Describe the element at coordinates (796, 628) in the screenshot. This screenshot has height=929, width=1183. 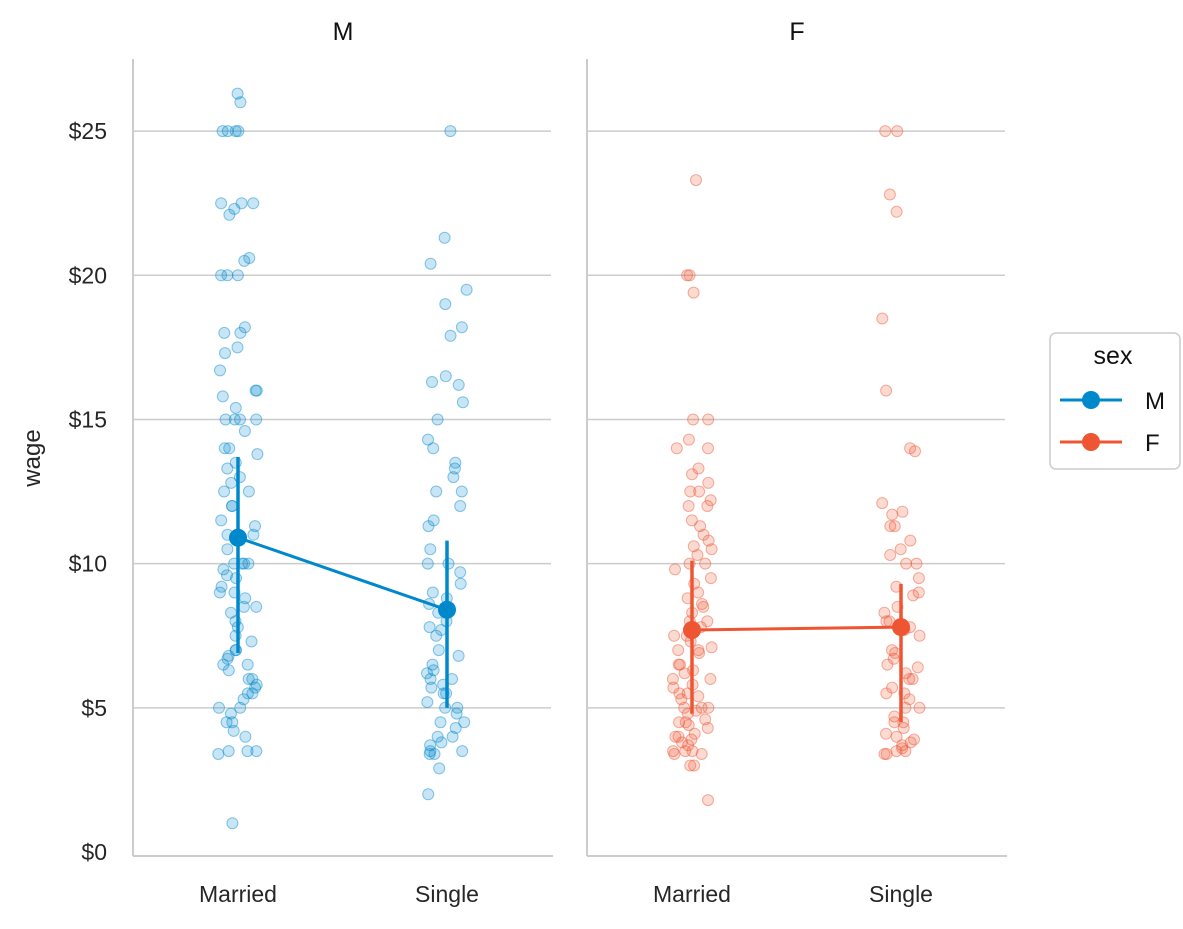
I see `mean-line` at that location.